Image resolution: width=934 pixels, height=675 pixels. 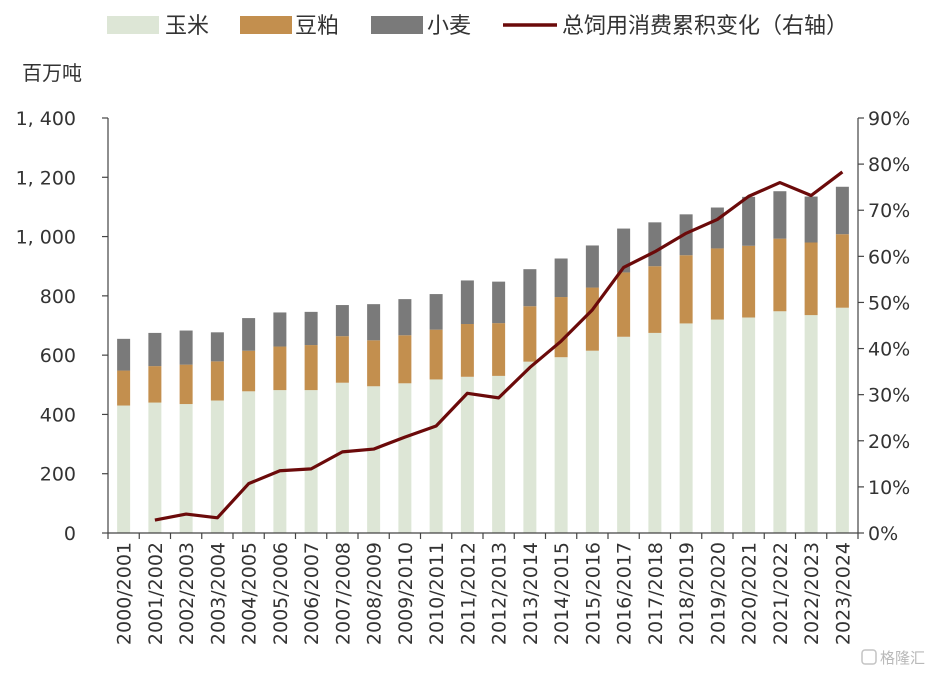 What do you see at coordinates (562, 593) in the screenshot?
I see `x-tick-label: 2014/2015` at bounding box center [562, 593].